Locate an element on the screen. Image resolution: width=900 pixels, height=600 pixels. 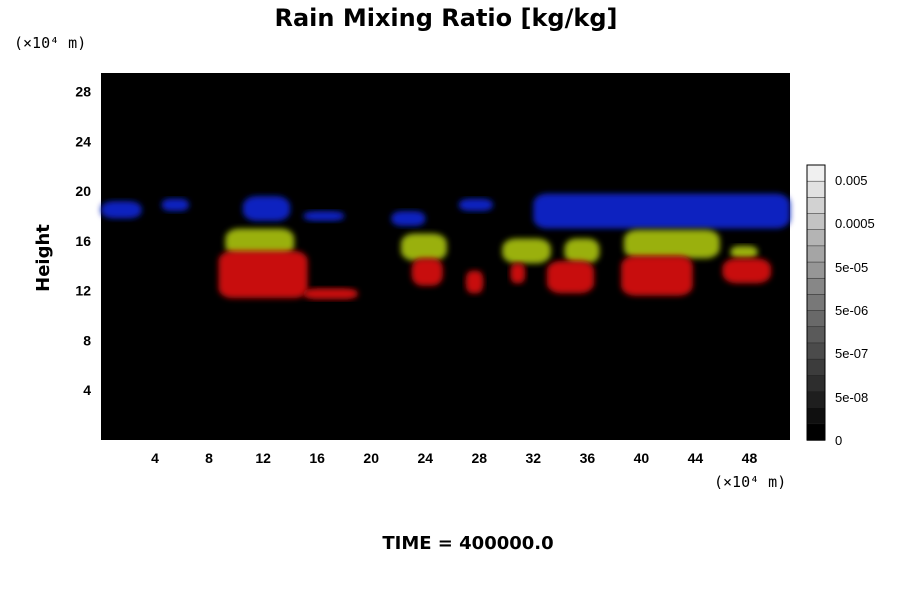
colorbar-label: 0 is located at coordinates (838, 440).